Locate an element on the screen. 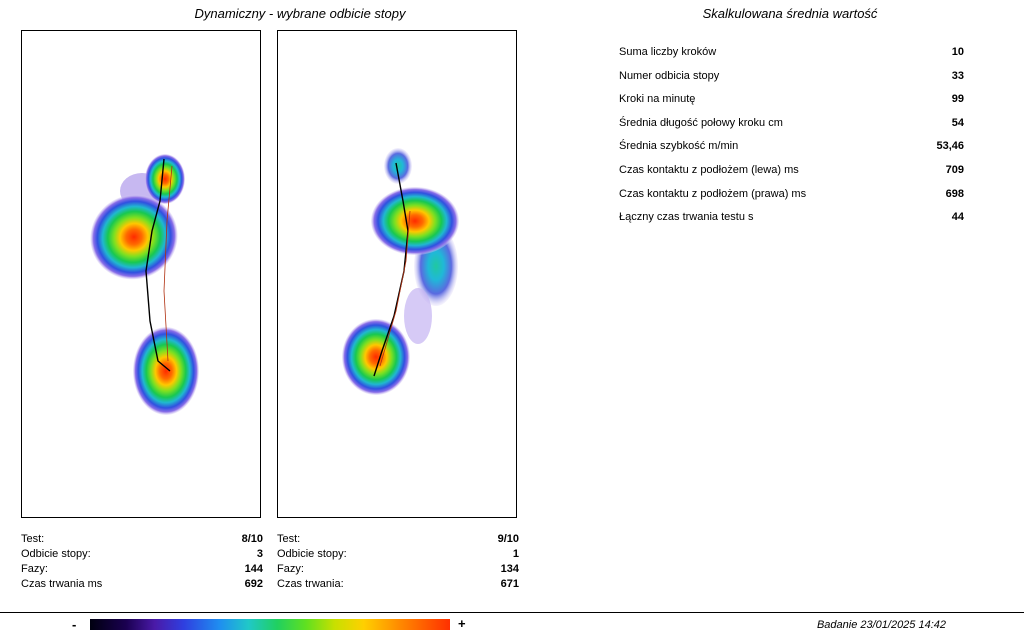 The width and height of the screenshot is (1024, 636). stat-label: Suma liczby kroków is located at coordinates (668, 52).